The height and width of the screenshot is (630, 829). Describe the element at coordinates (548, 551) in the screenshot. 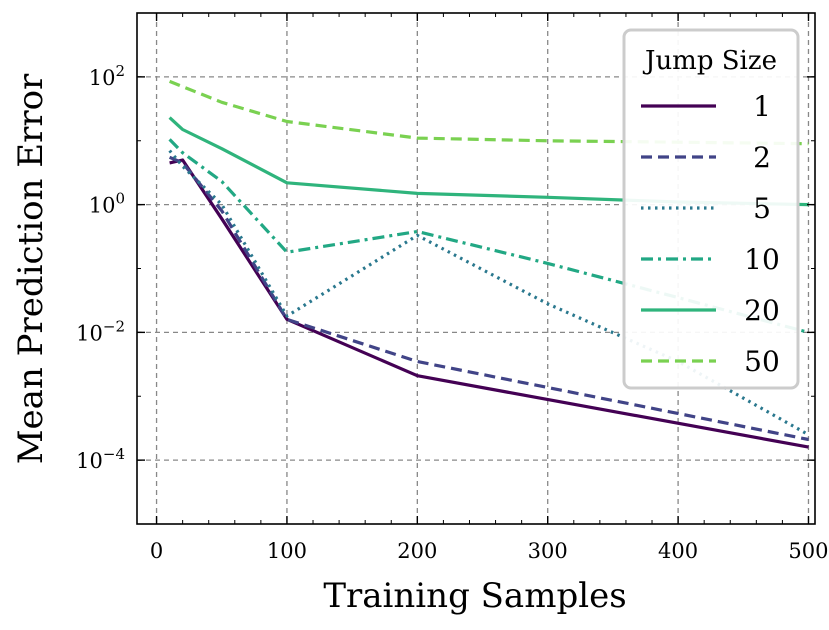

I see `x-tick-label: 300` at that location.